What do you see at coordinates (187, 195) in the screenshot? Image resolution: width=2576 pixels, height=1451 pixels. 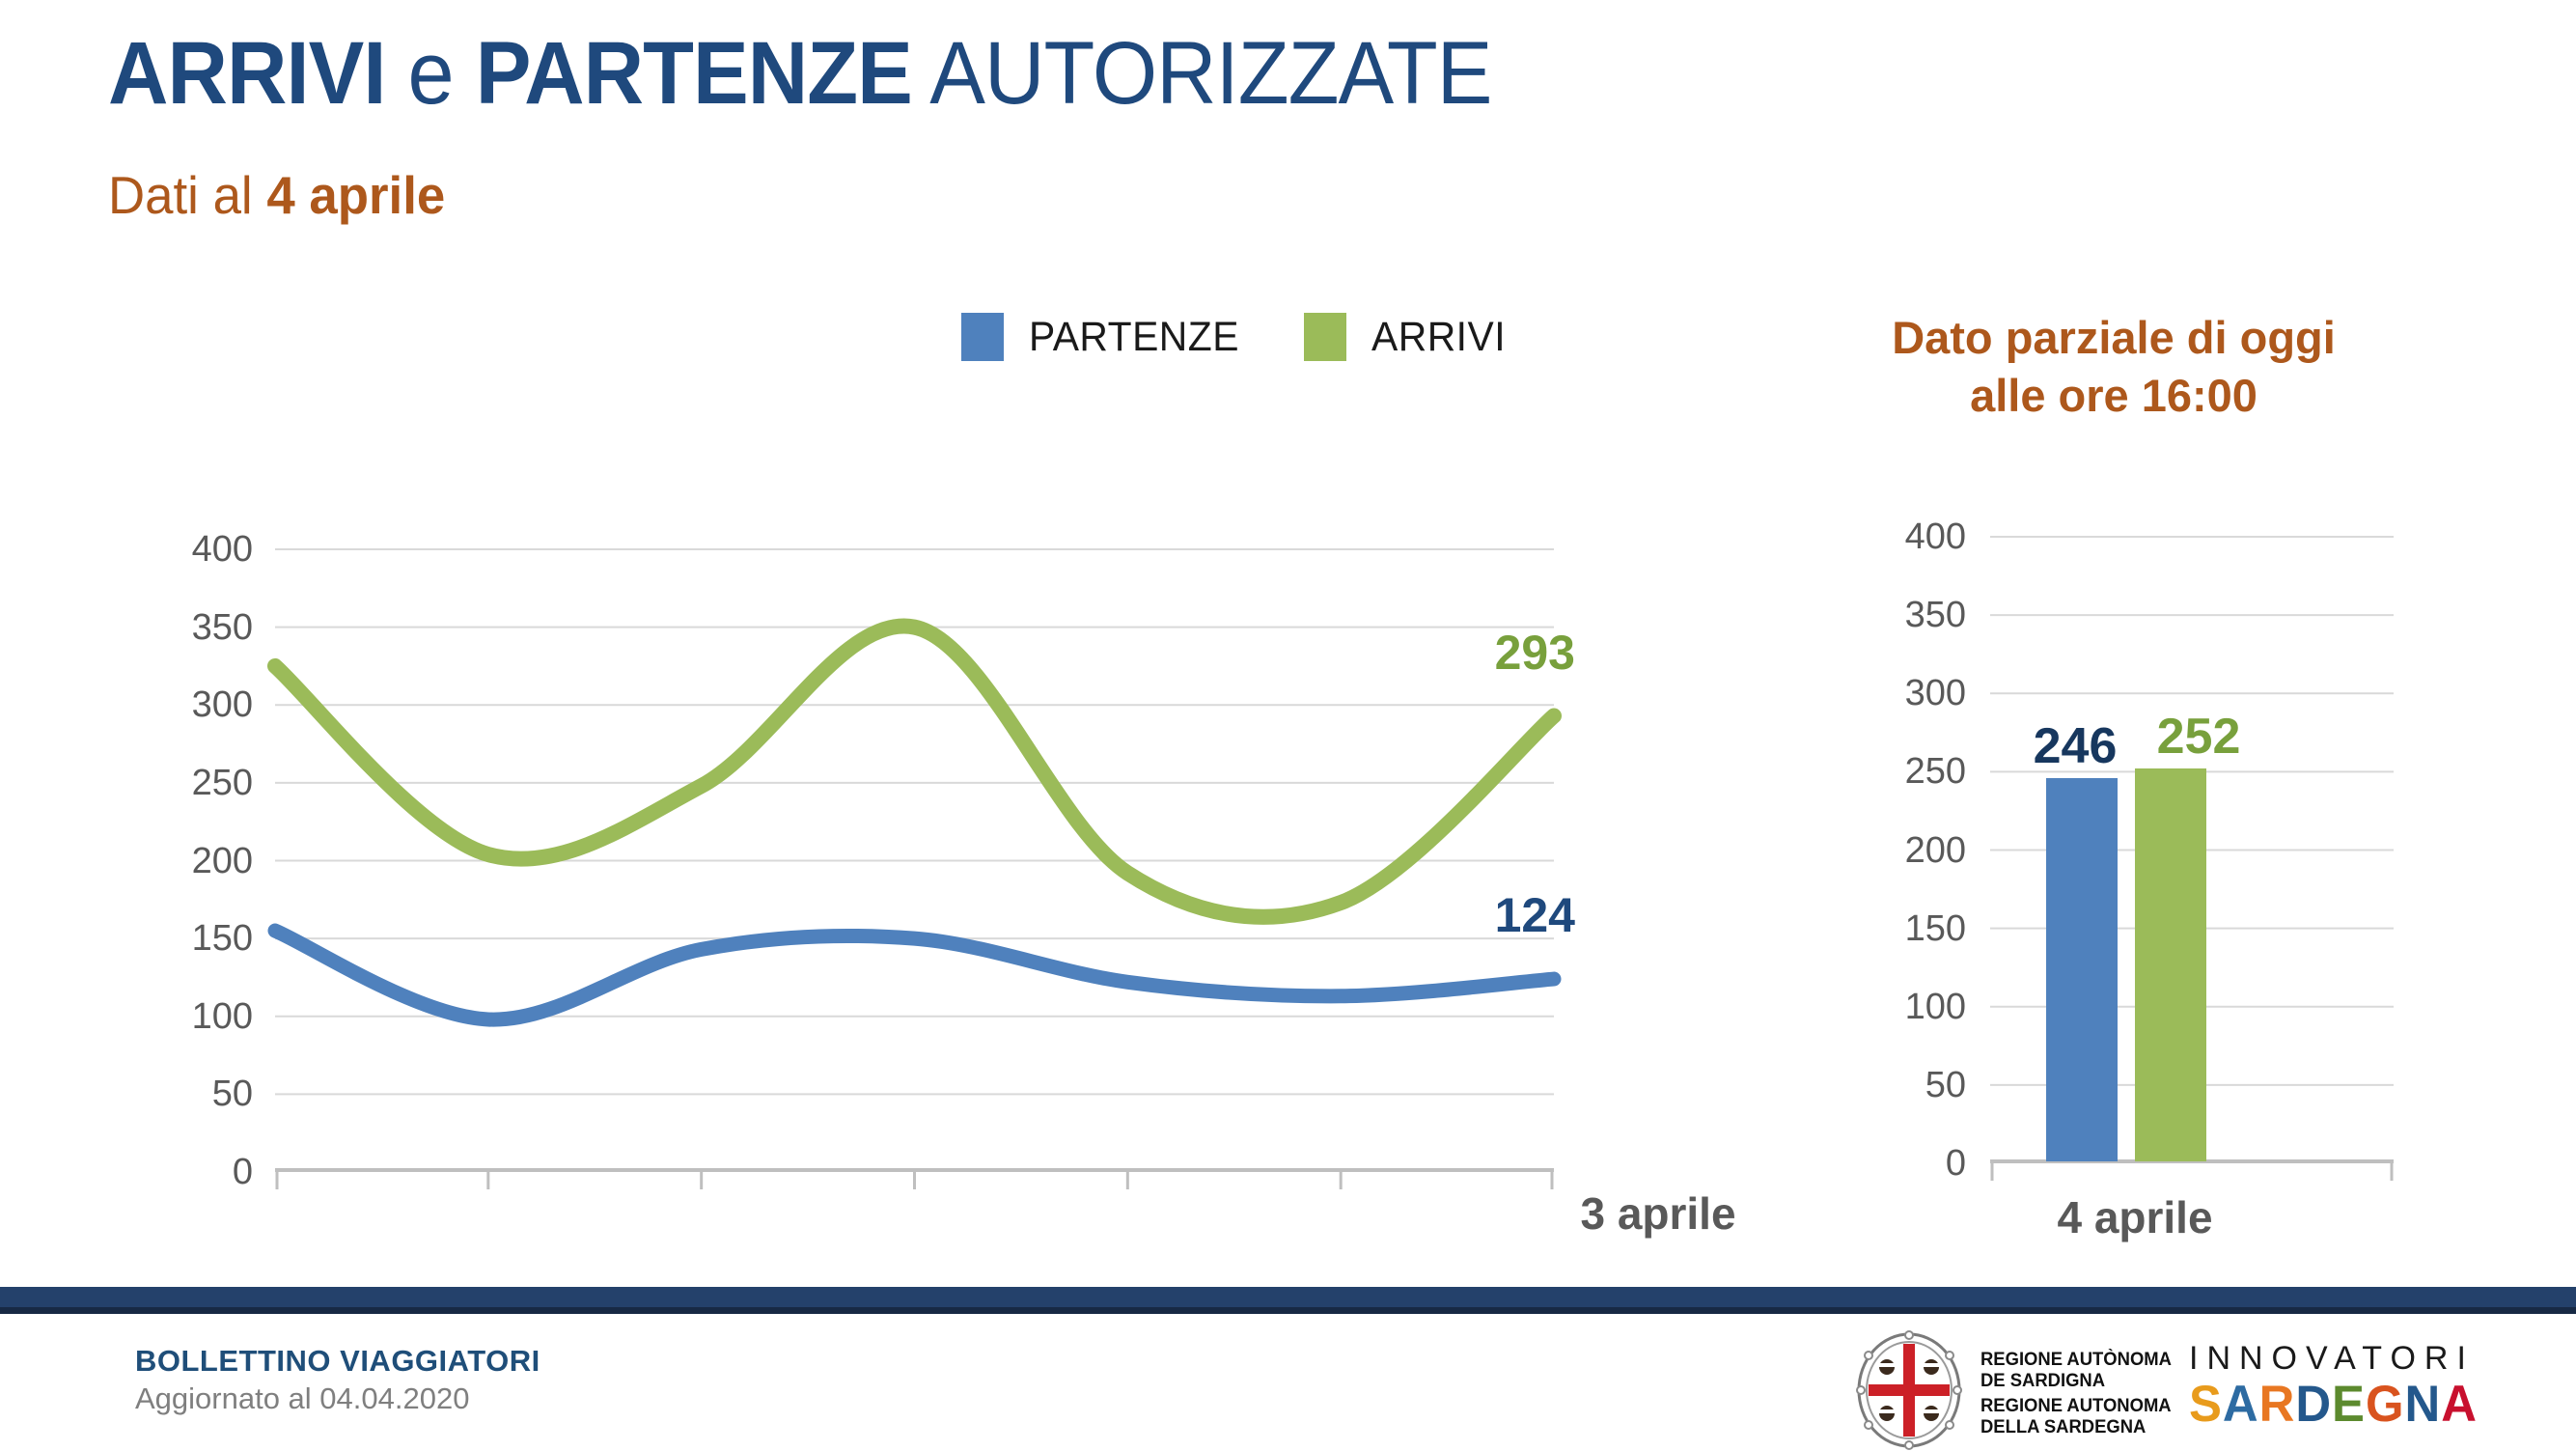 I see `subtitle-prefix: Dati al` at bounding box center [187, 195].